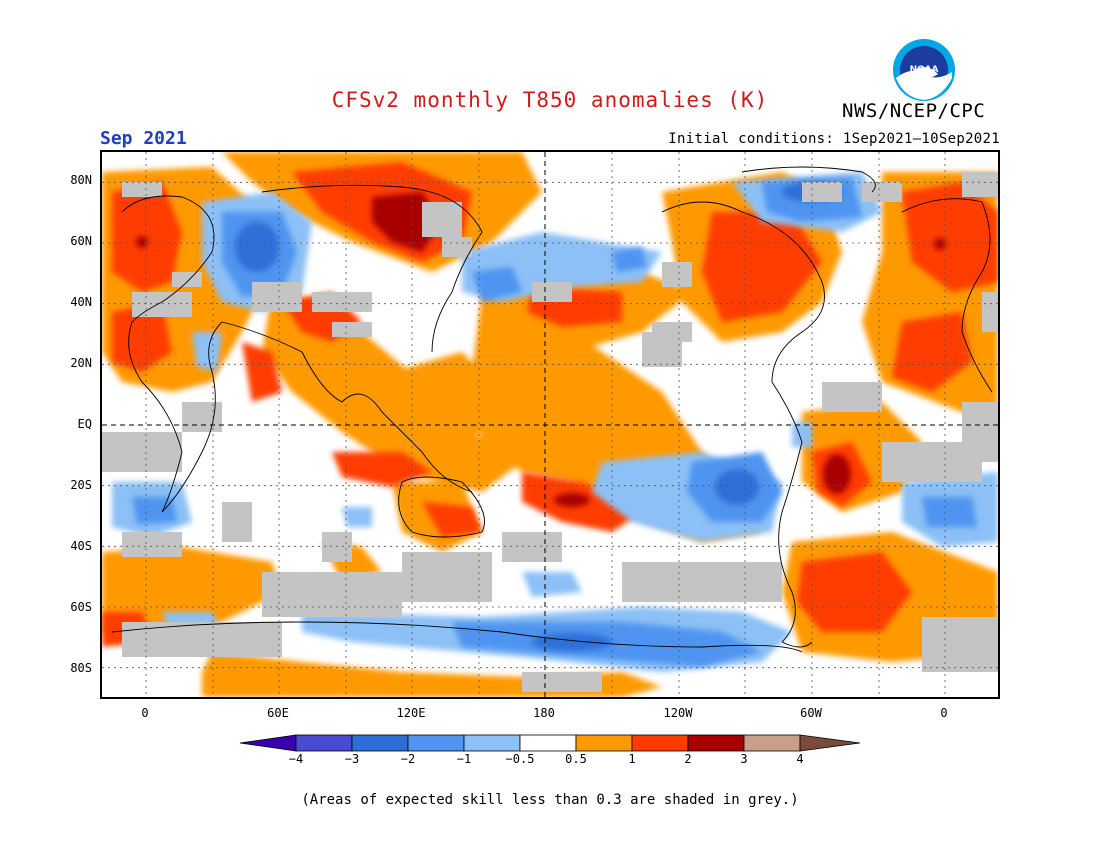 The image size is (1100, 850). What do you see at coordinates (811, 713) in the screenshot?
I see `lon-label: 60W` at bounding box center [811, 713].